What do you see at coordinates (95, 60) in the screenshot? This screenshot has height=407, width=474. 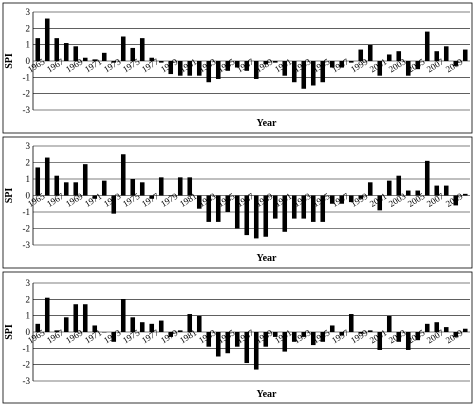 I see `bar-1971` at bounding box center [95, 60].